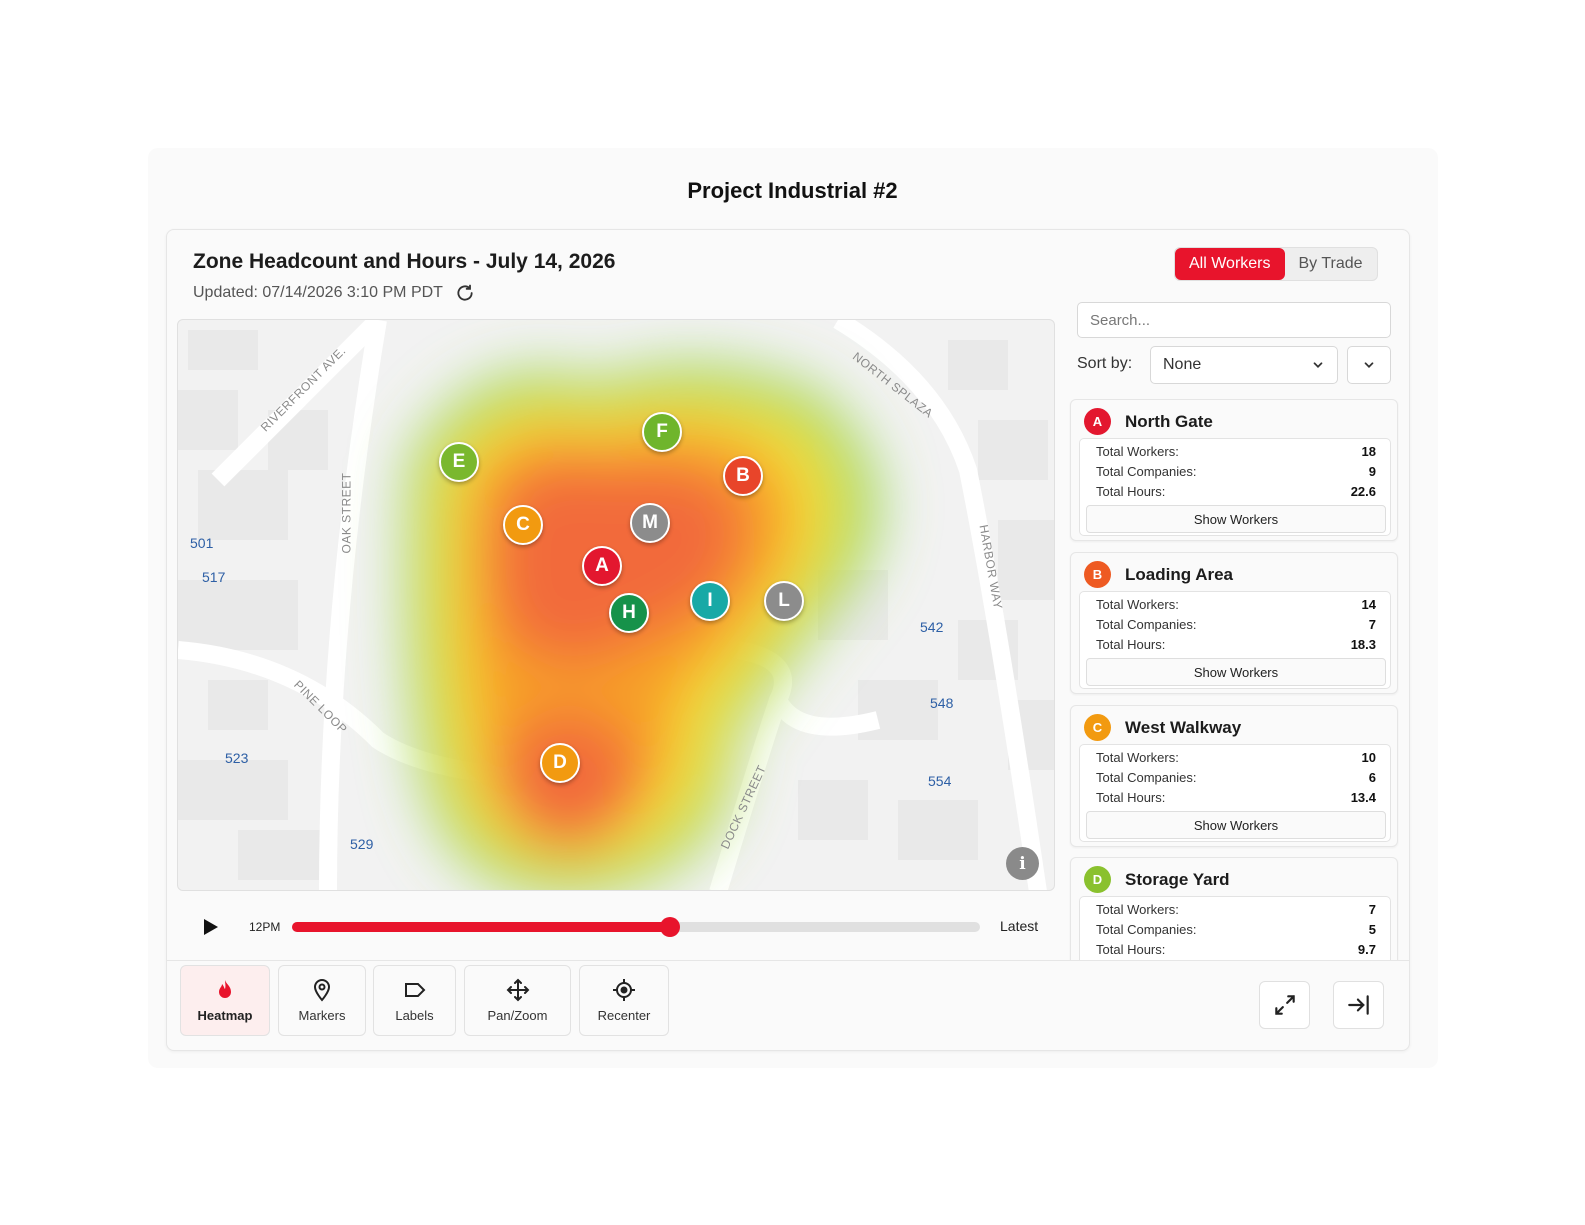 This screenshot has height=1225, width=1585. Describe the element at coordinates (1097, 574) in the screenshot. I see `zone-badge: B` at that location.